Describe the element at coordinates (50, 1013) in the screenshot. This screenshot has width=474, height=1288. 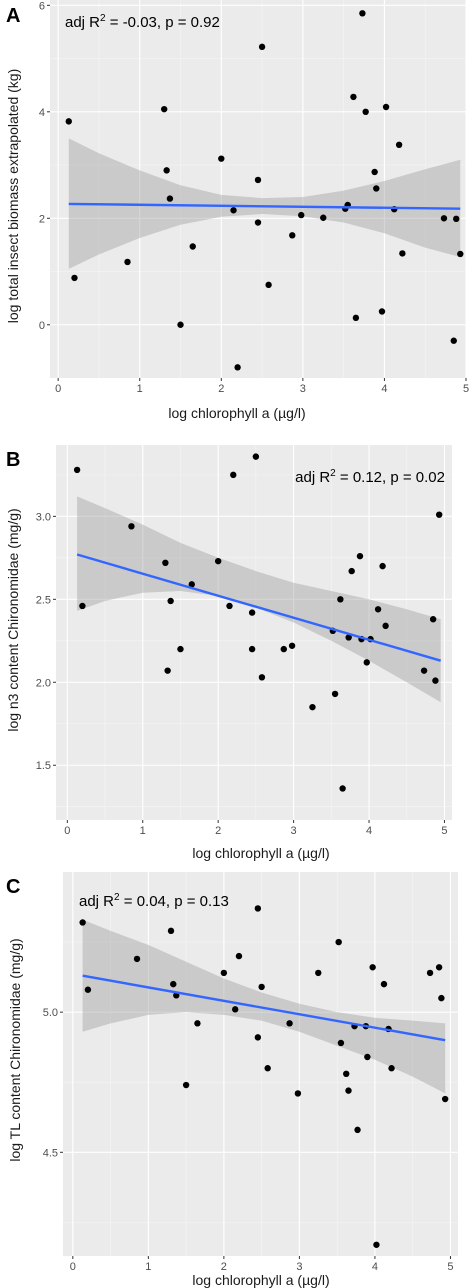
I see `y-tick-label: 5.0` at that location.